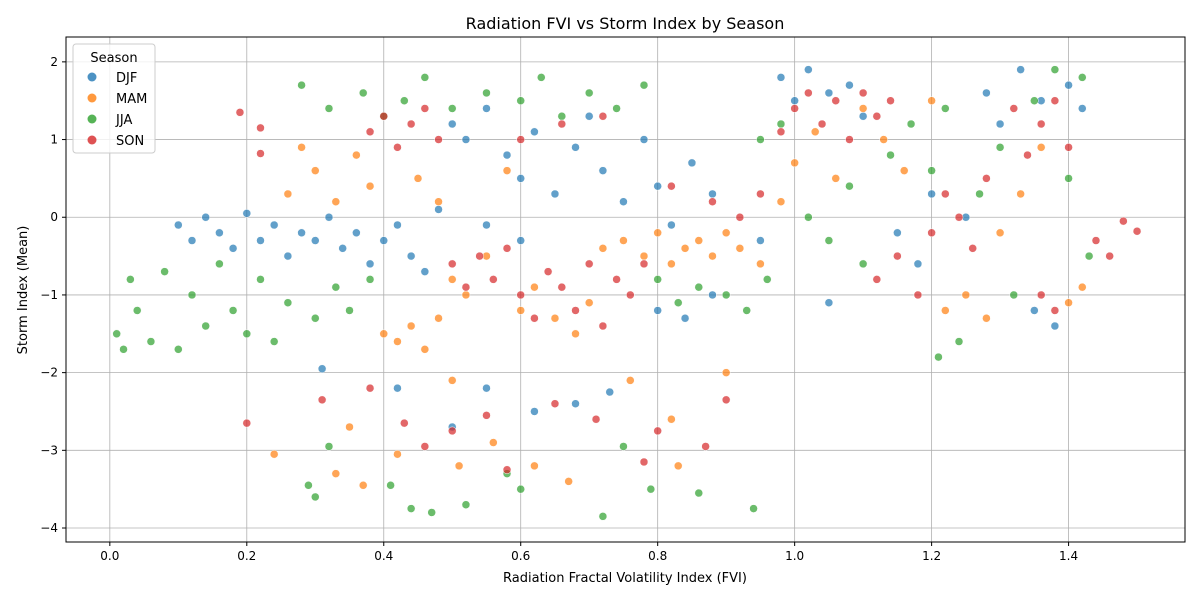 The height and width of the screenshot is (604, 1200). What do you see at coordinates (92, 119) in the screenshot?
I see `legend-marker-jja` at bounding box center [92, 119].